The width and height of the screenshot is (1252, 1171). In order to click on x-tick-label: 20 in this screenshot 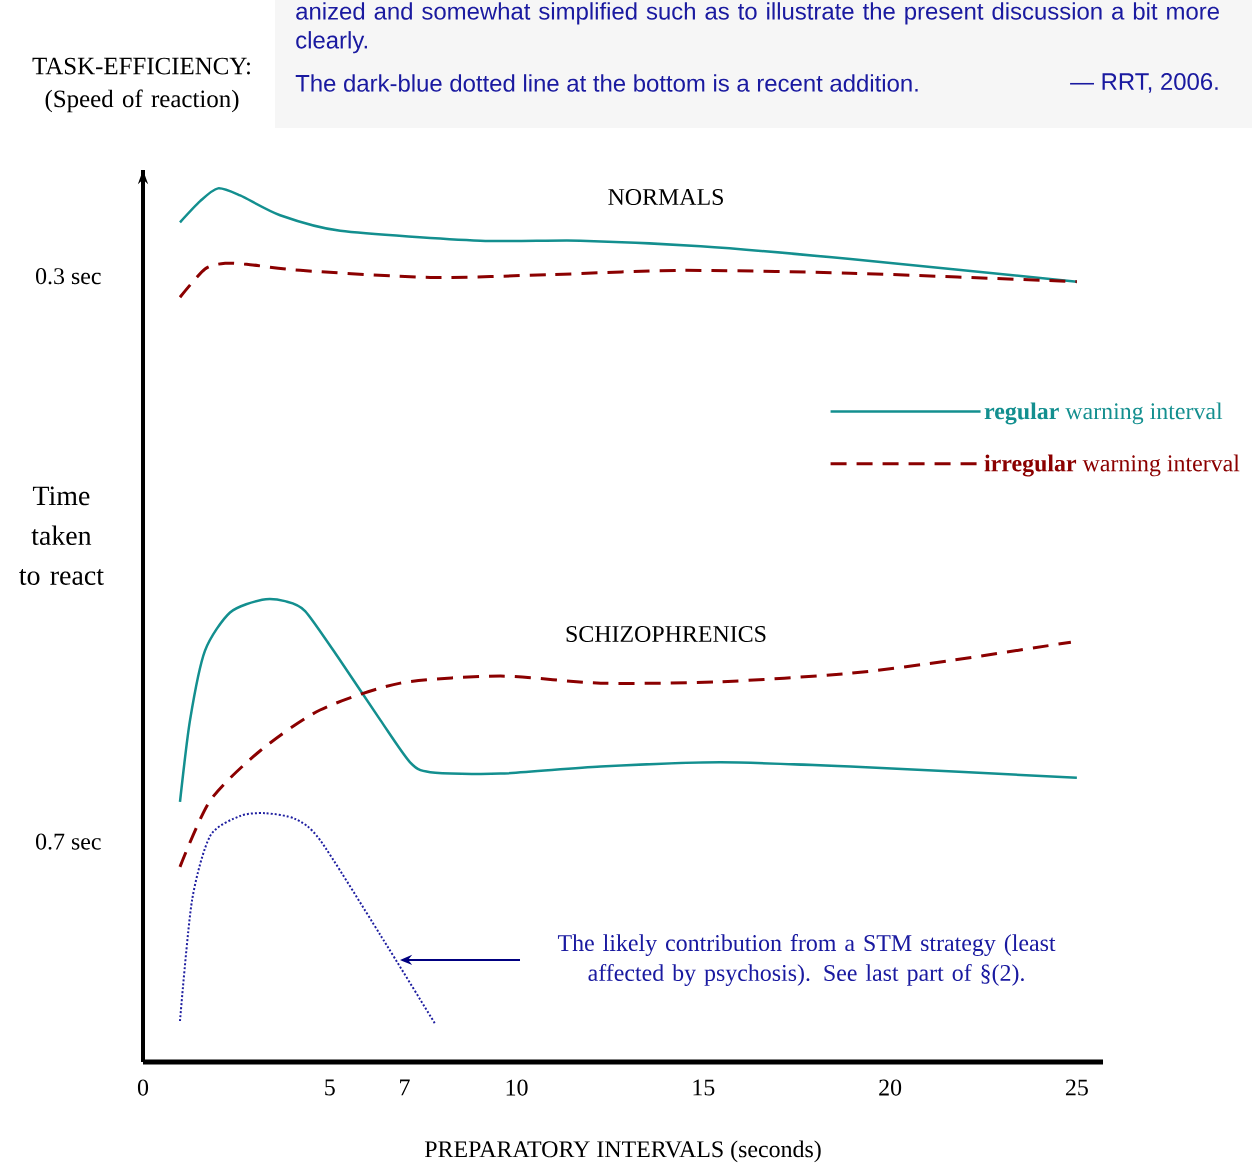, I will do `click(890, 1087)`.